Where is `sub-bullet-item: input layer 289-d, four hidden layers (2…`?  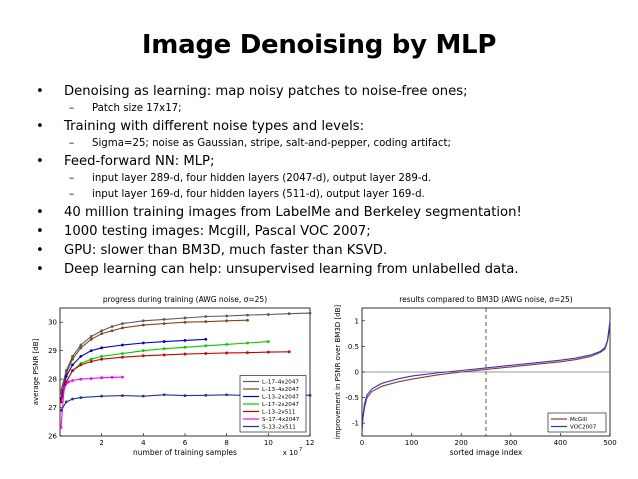
sub-bullet-item: input layer 289-d, four hidden layers (2… is located at coordinates (331, 179).